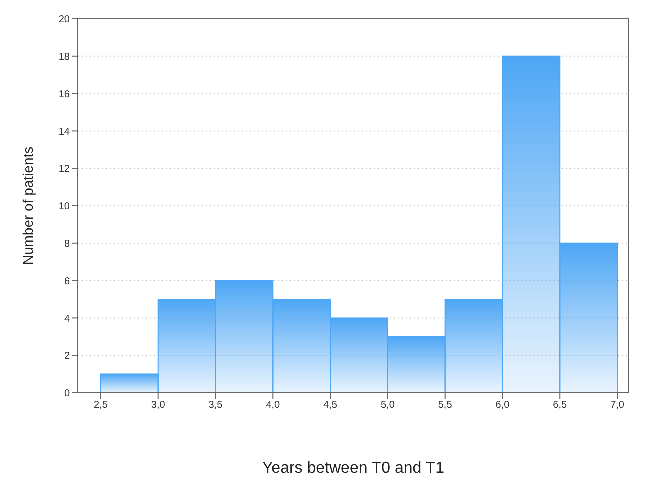 The width and height of the screenshot is (648, 495). I want to click on x-tick-label: 5,5, so click(445, 406).